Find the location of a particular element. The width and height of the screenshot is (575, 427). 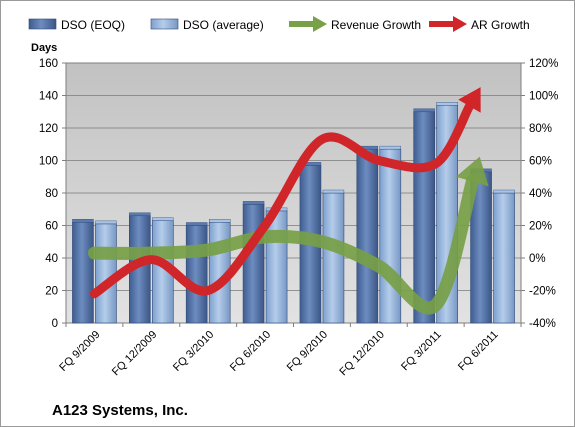

right-tick-label: 0% is located at coordinates (537, 259).